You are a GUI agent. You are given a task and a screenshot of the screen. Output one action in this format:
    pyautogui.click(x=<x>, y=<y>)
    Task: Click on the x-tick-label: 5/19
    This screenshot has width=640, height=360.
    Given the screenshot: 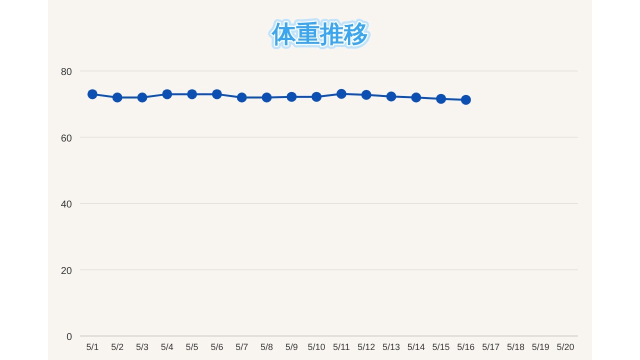 What is the action you would take?
    pyautogui.click(x=541, y=347)
    